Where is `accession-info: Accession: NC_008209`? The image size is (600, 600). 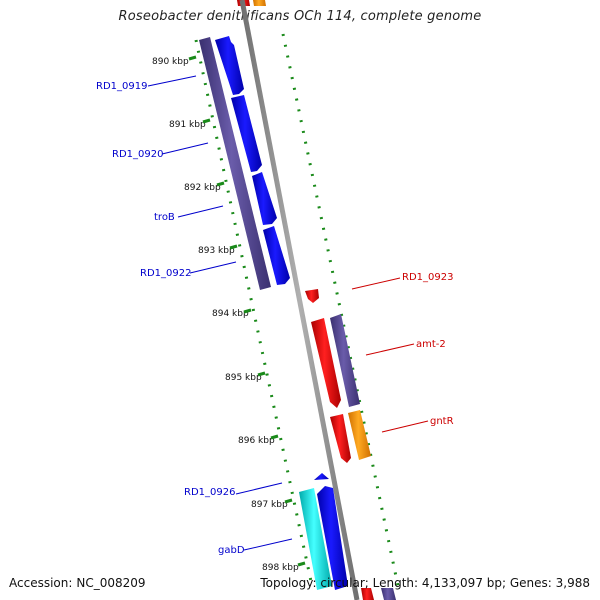 accession-info: Accession: NC_008209 is located at coordinates (77, 583).